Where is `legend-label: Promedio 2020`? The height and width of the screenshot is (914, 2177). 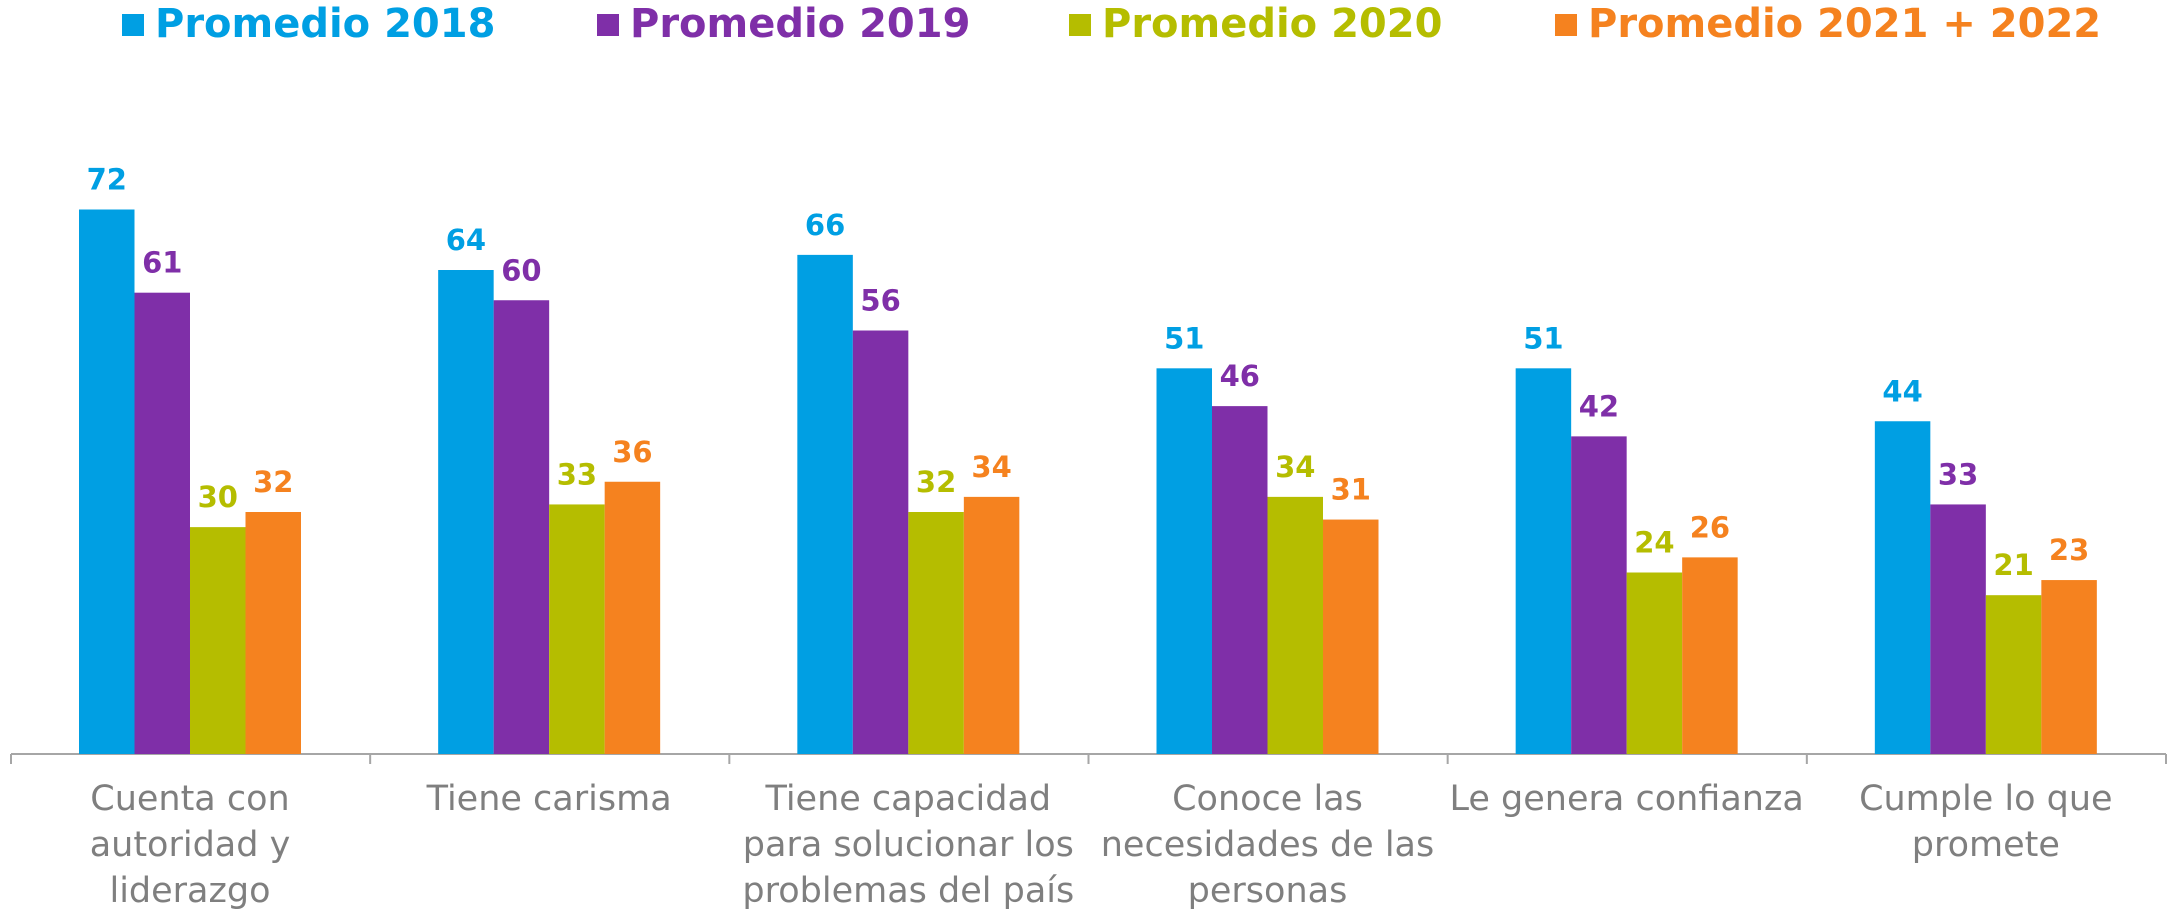 legend-label: Promedio 2020 is located at coordinates (1272, 24).